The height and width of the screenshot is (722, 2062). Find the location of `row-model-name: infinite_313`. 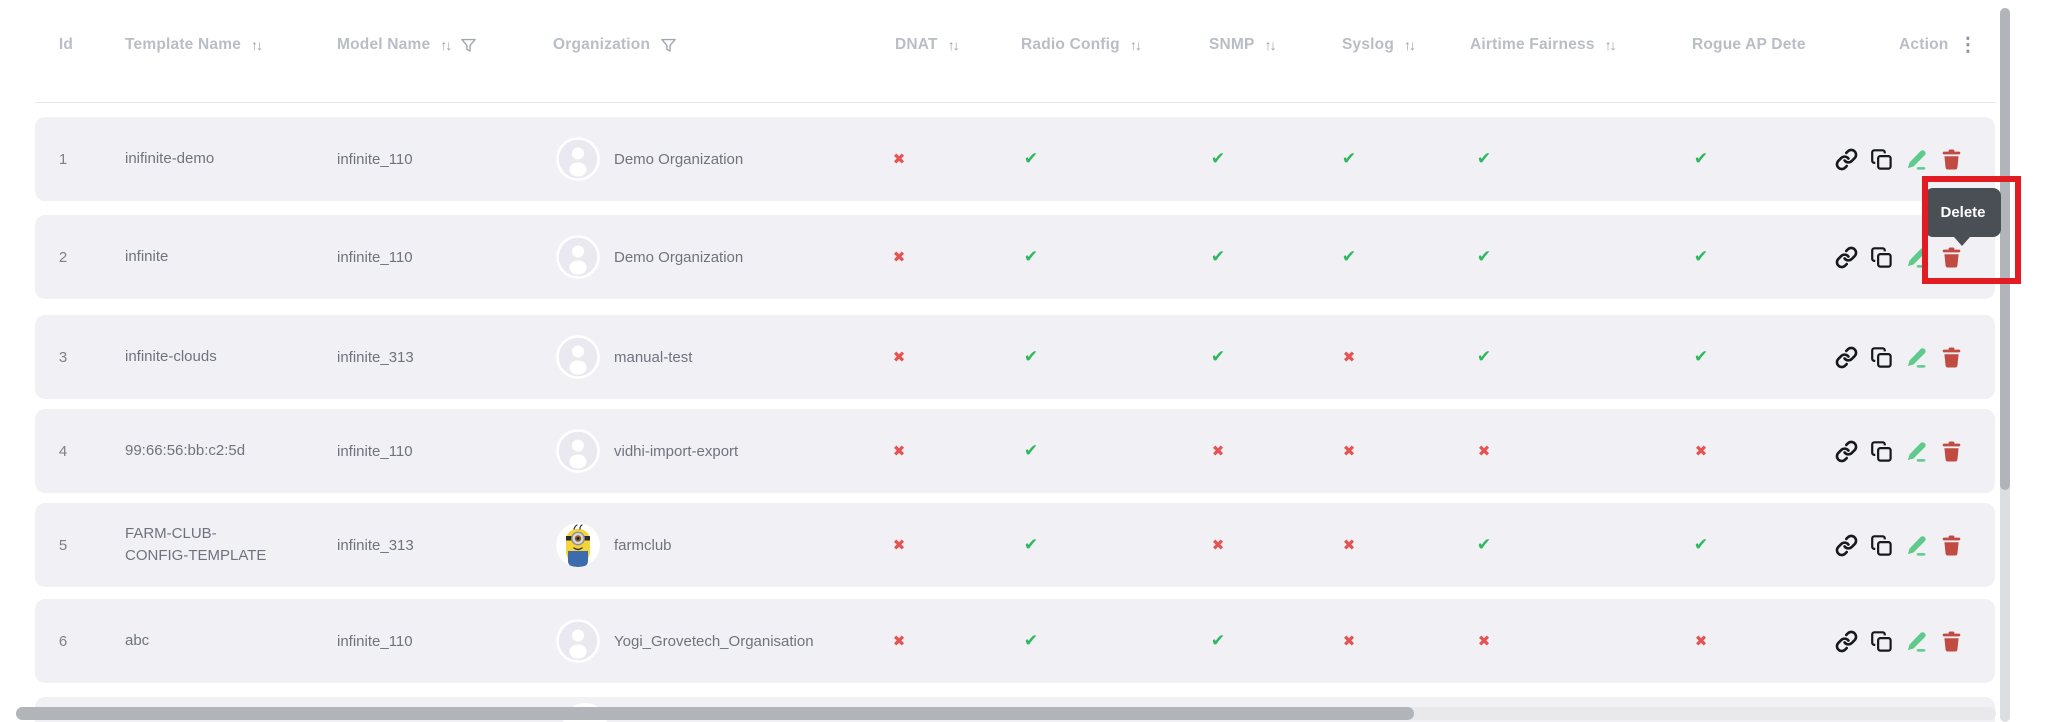

row-model-name: infinite_313 is located at coordinates (375, 545).